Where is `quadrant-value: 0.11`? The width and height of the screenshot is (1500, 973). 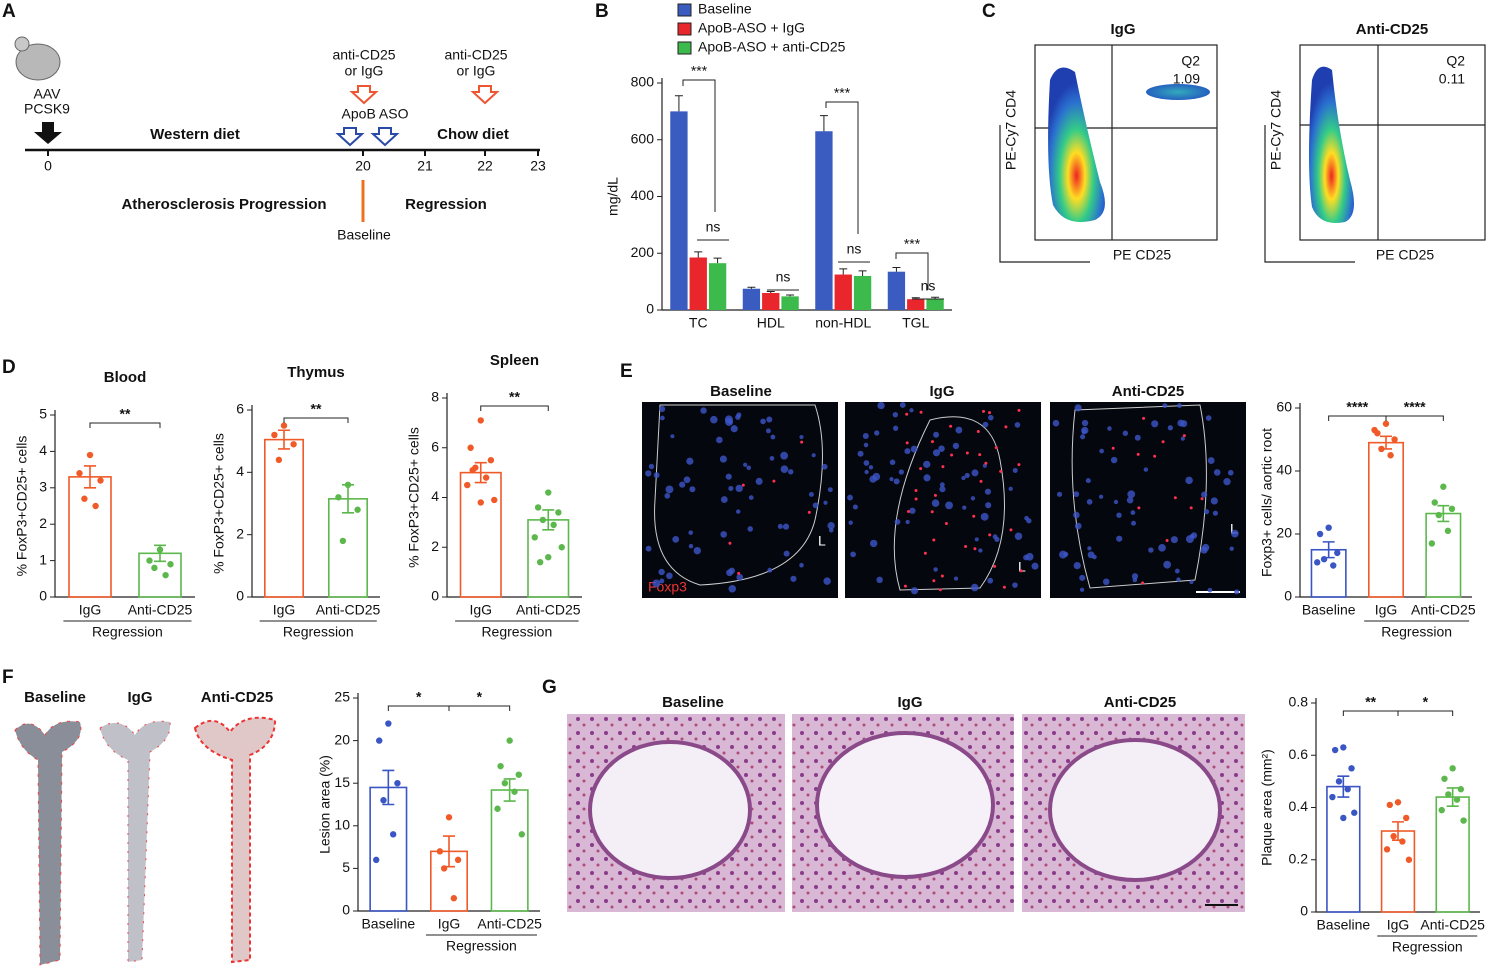 quadrant-value: 0.11 is located at coordinates (1452, 79).